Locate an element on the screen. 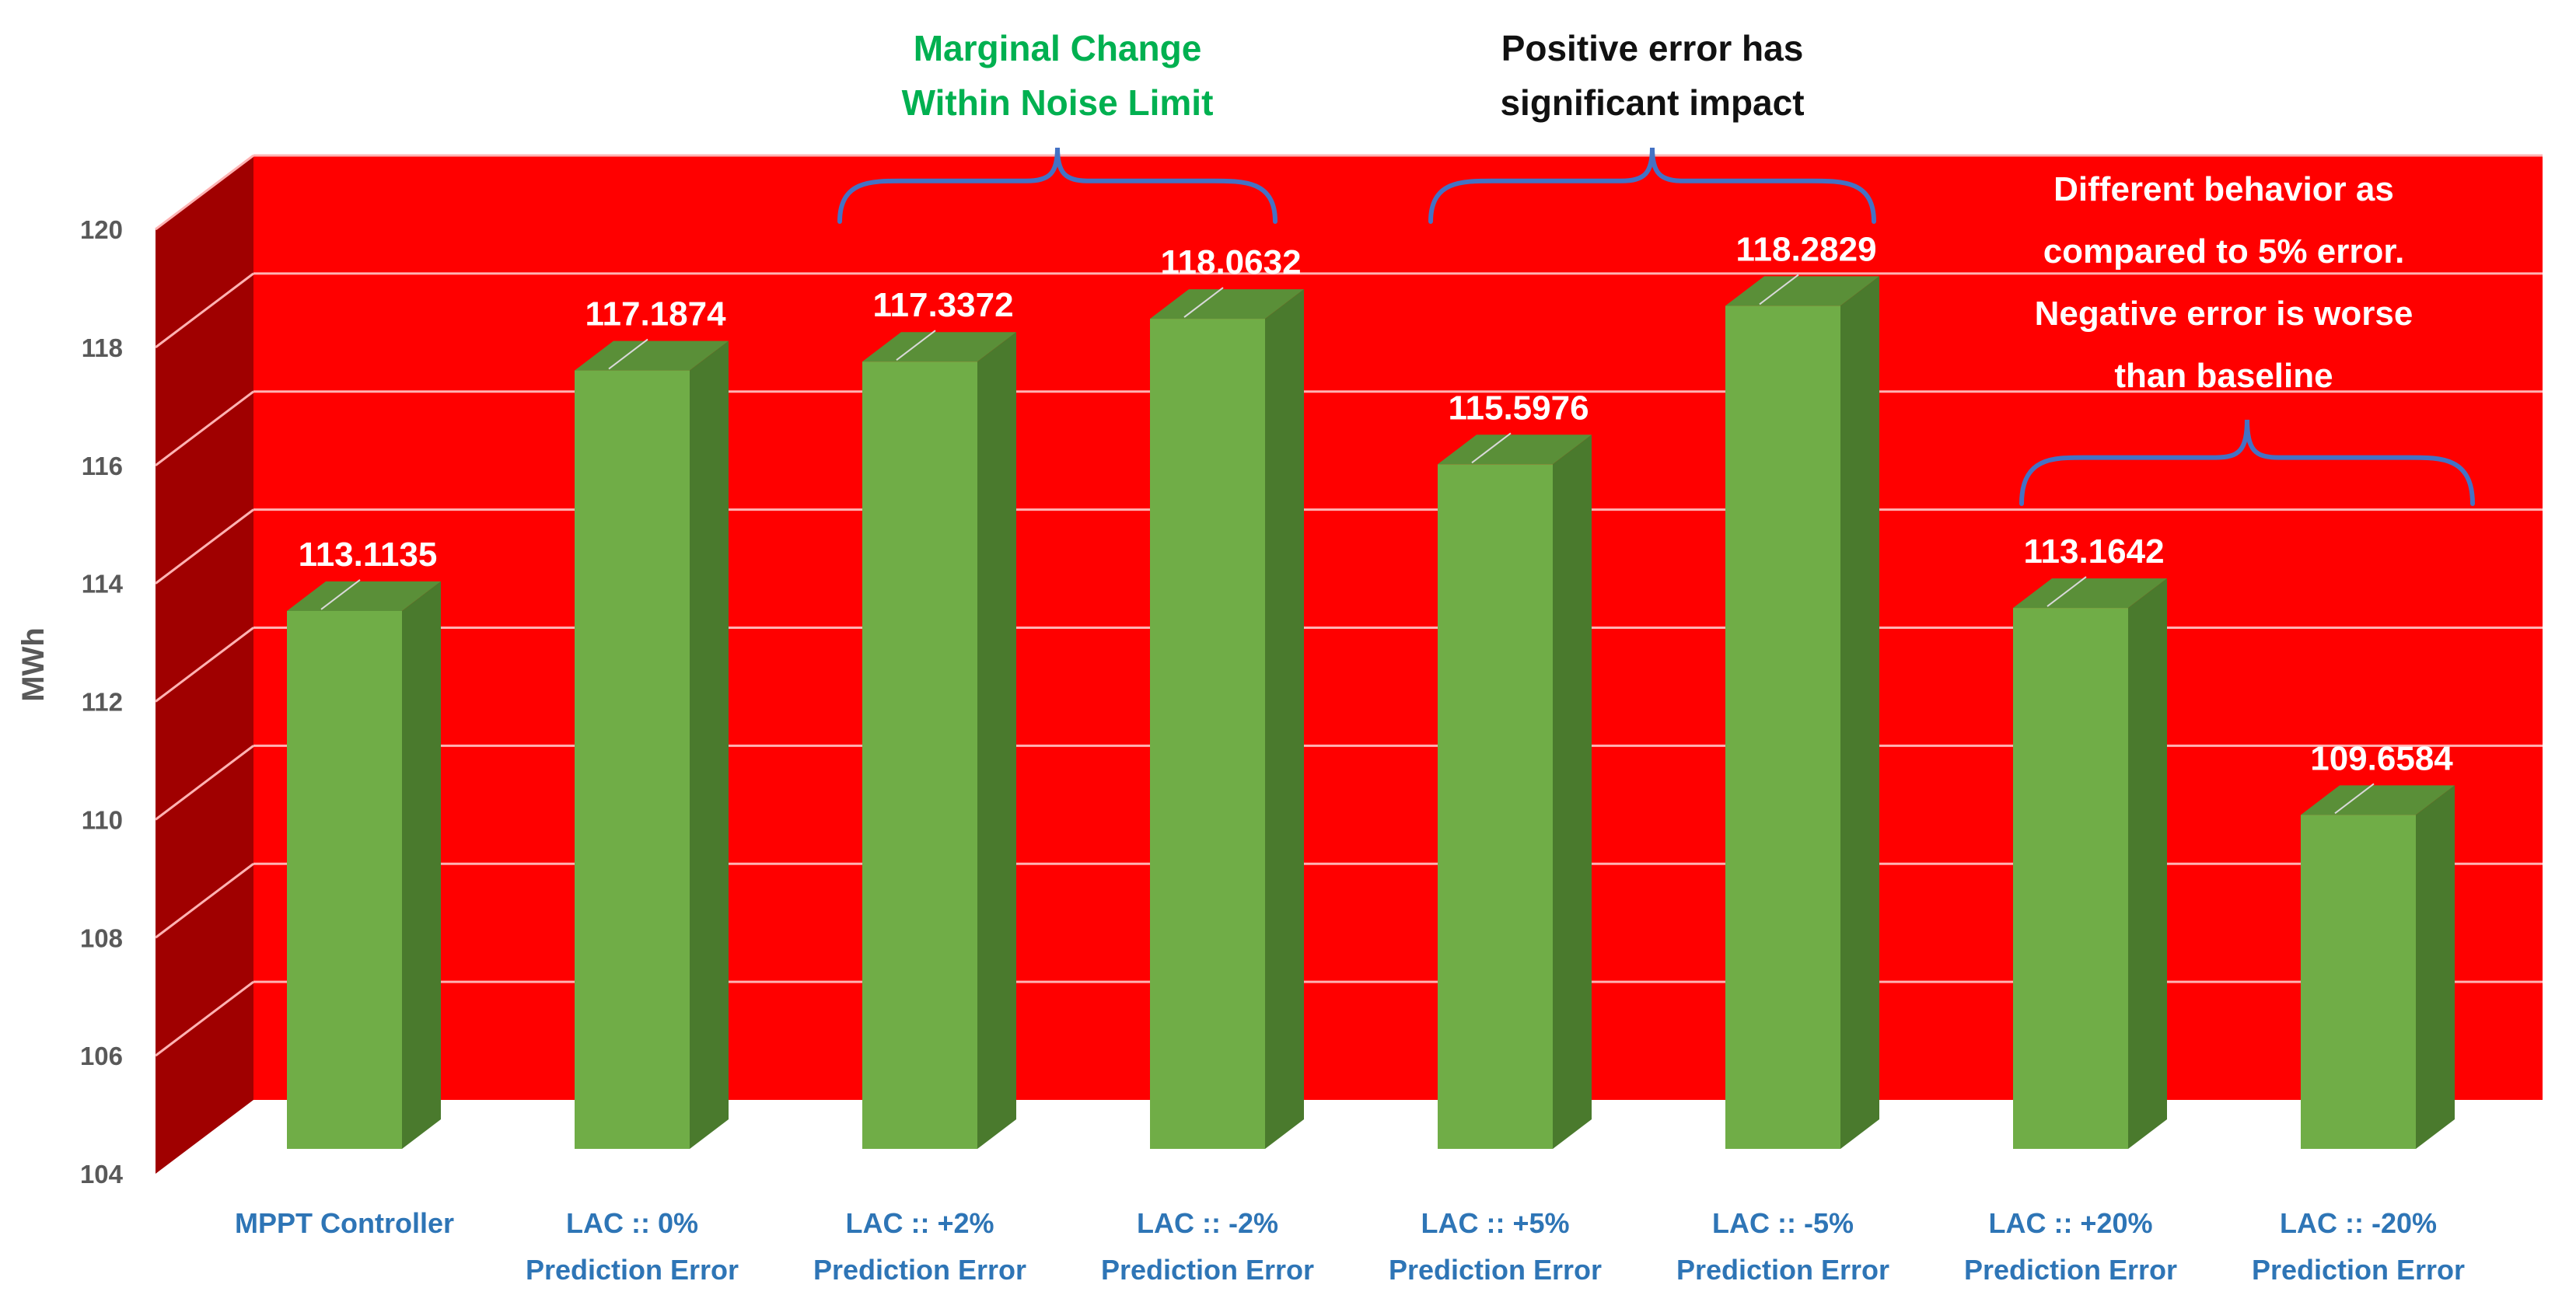  y-tick-label: 116 is located at coordinates (102, 466).